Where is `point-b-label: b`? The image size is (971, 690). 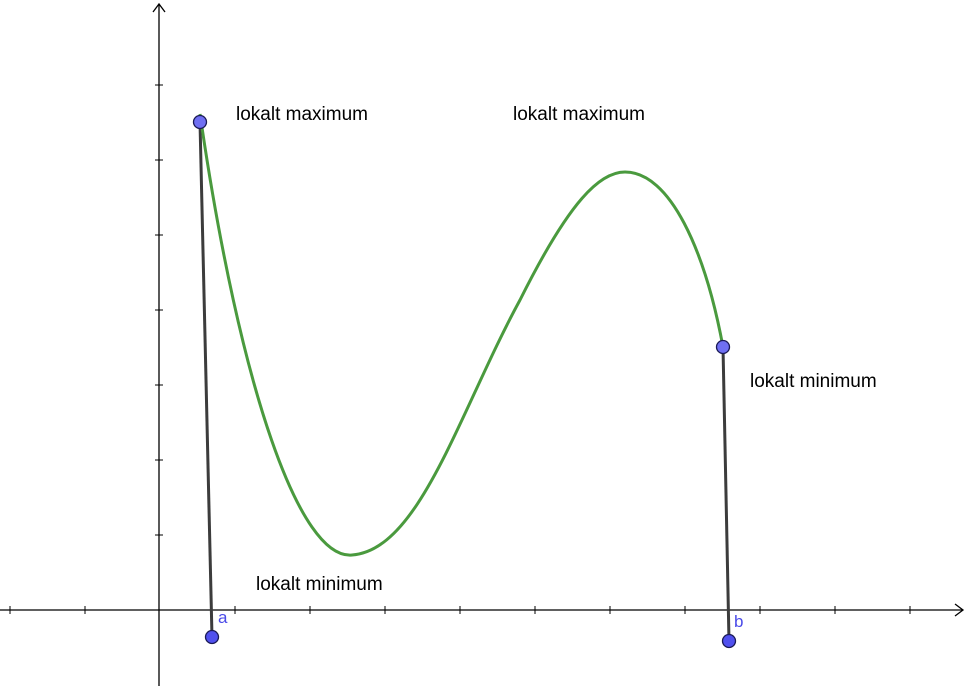 point-b-label: b is located at coordinates (739, 621).